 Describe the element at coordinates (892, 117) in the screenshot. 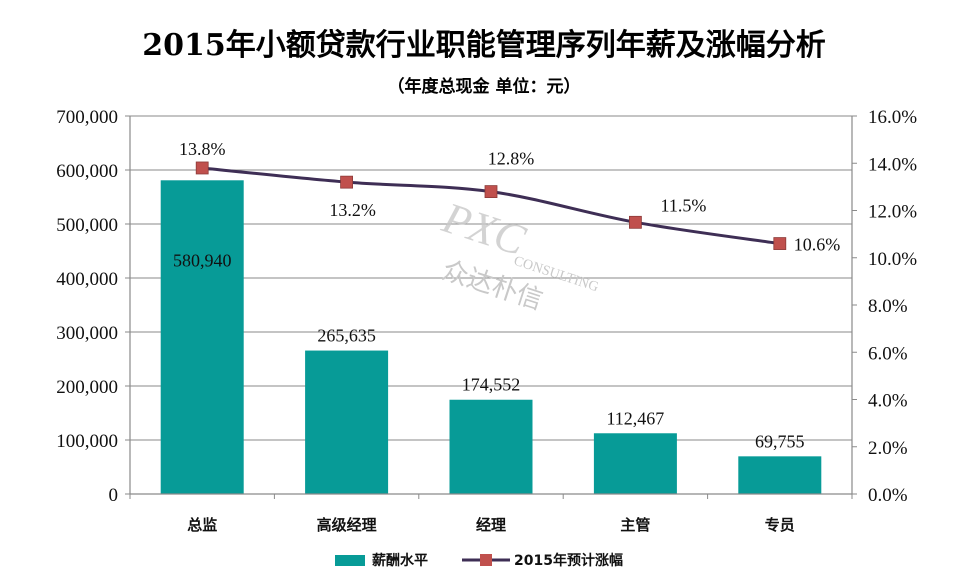

I see `y-right-tick-label-8: 16.0%` at that location.